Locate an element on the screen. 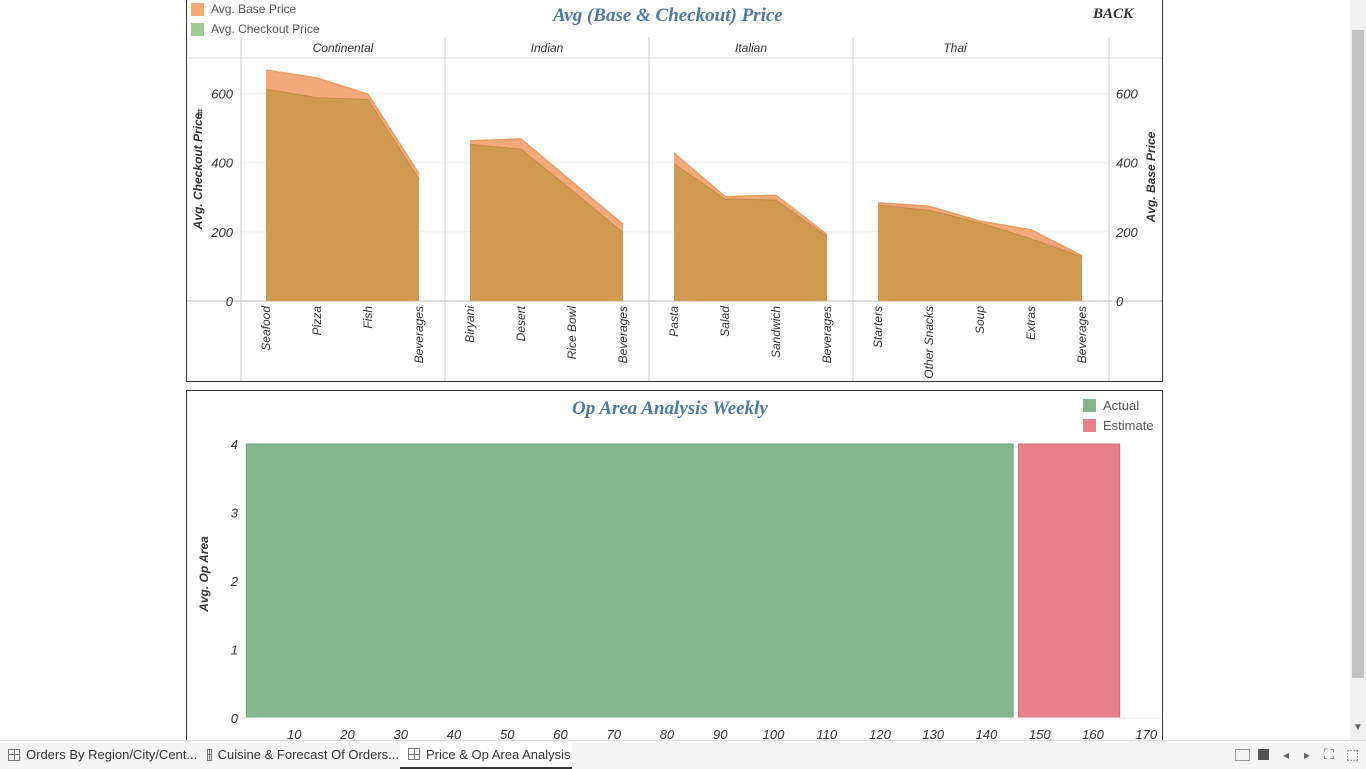  x-tick: 40 is located at coordinates (454, 734).